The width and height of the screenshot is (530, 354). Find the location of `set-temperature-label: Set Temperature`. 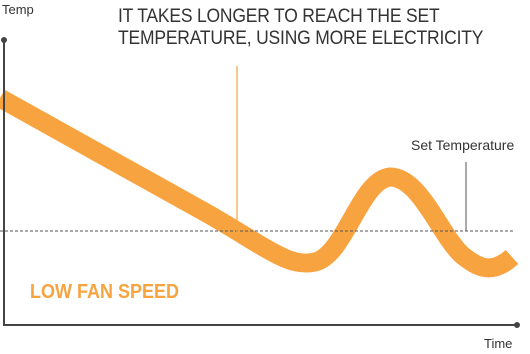

set-temperature-label: Set Temperature is located at coordinates (463, 145).